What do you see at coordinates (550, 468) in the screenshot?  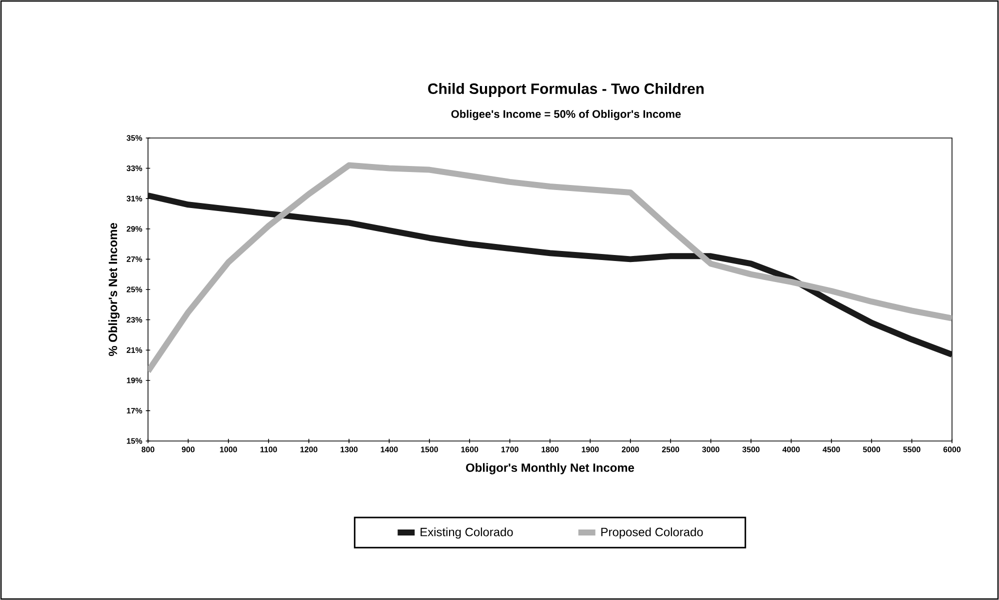 I see `x-axis-title: Obligor's Monthly Net Income` at bounding box center [550, 468].